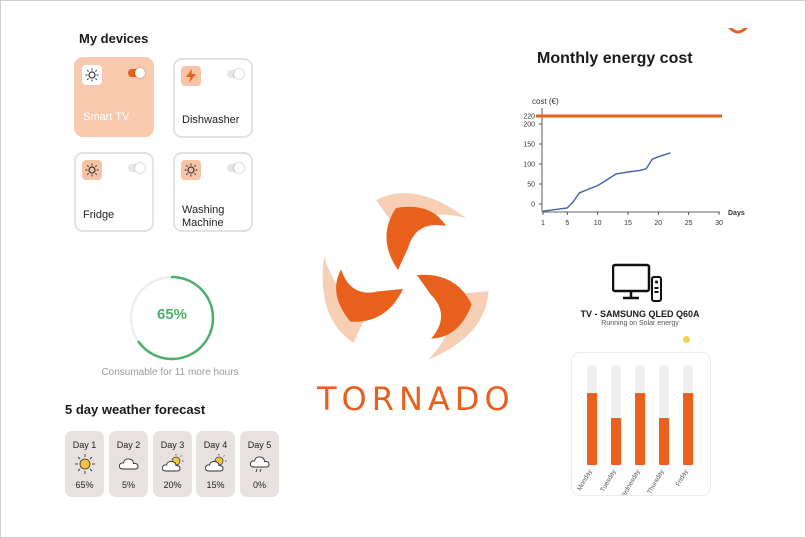 This screenshot has width=806, height=538. I want to click on device-label: Smart TV, so click(106, 117).